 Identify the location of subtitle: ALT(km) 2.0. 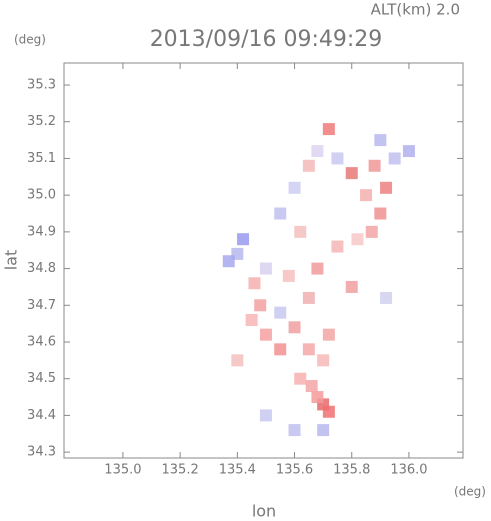
(415, 10).